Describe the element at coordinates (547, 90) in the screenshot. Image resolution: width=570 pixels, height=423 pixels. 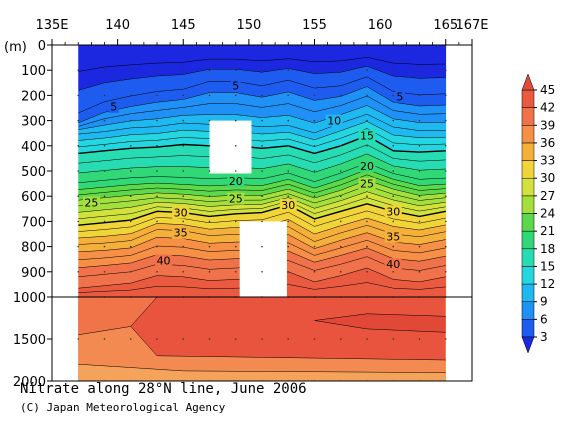
I see `colorbar-label: 45` at that location.